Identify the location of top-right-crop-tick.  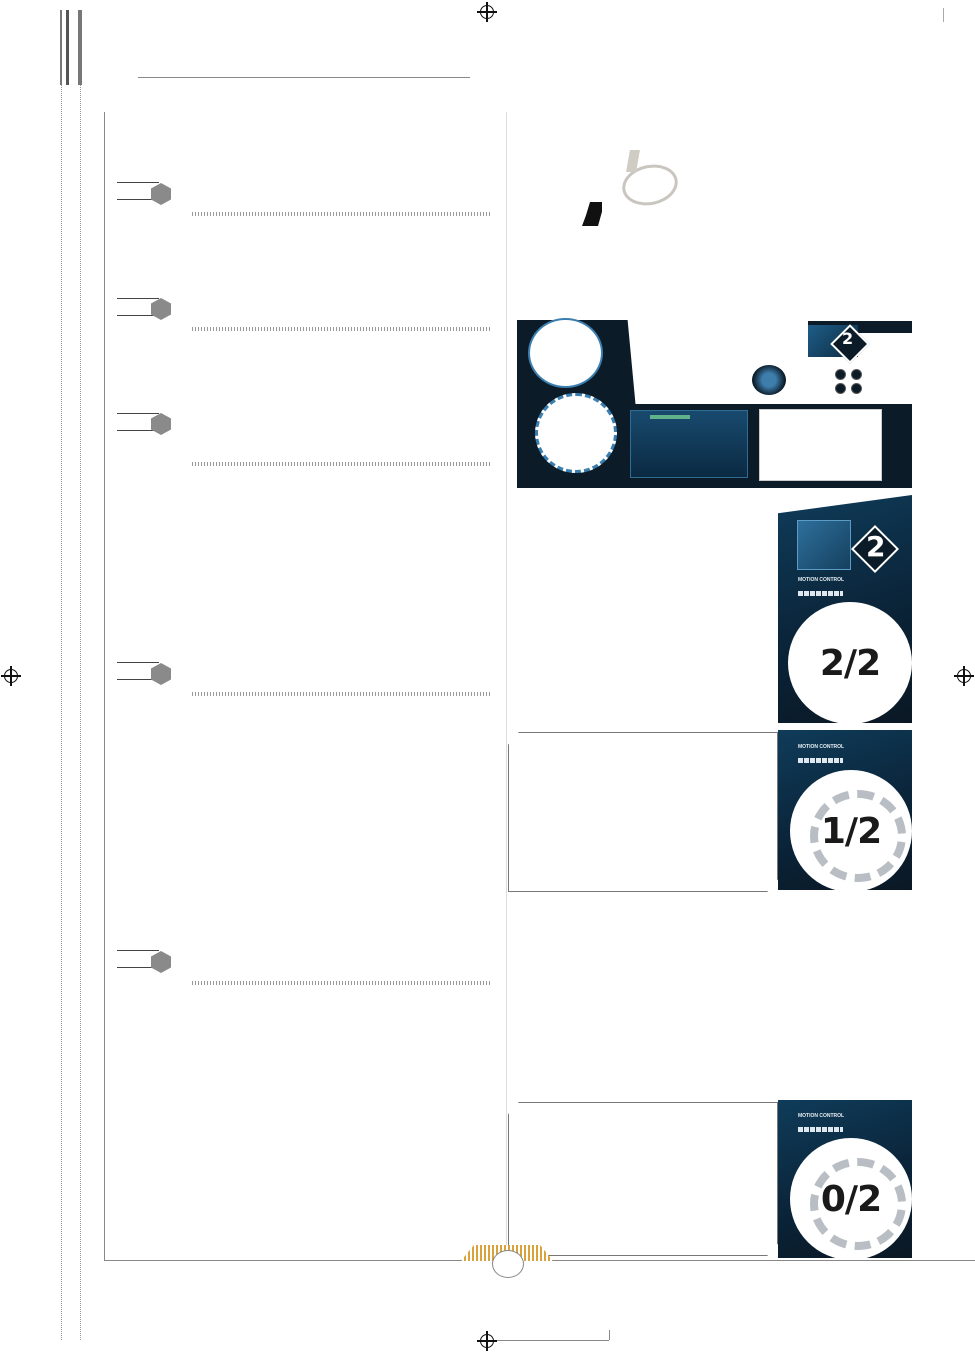
(943, 15).